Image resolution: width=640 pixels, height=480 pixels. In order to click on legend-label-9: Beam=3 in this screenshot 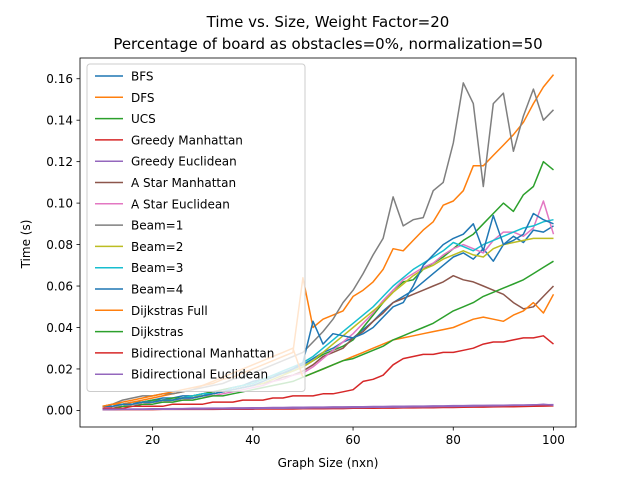, I will do `click(157, 268)`.